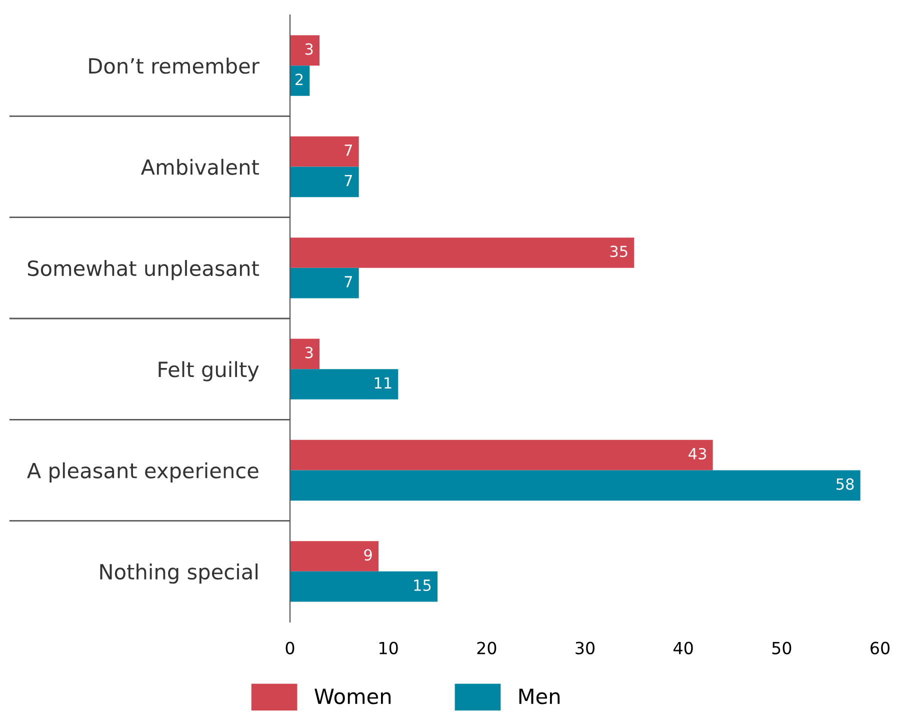 This screenshot has height=722, width=903. I want to click on data-label: 58, so click(845, 484).